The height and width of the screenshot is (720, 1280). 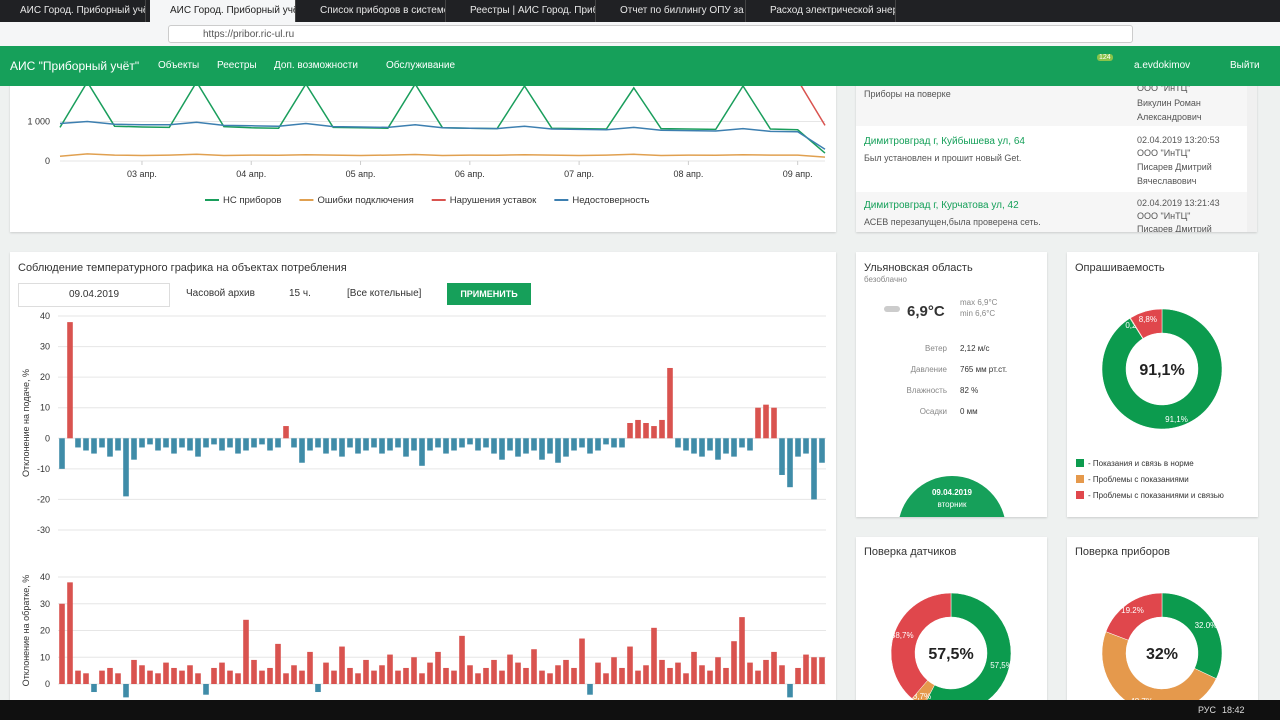 What do you see at coordinates (1169, 110) in the screenshot?
I see `event-person: Викулин Роман Александрович` at bounding box center [1169, 110].